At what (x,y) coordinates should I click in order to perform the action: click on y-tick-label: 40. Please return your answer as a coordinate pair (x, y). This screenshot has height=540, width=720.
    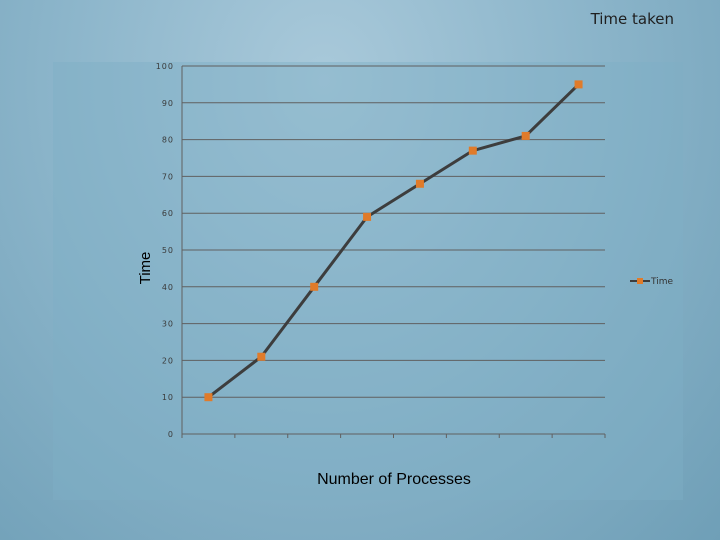
    Looking at the image, I should click on (168, 287).